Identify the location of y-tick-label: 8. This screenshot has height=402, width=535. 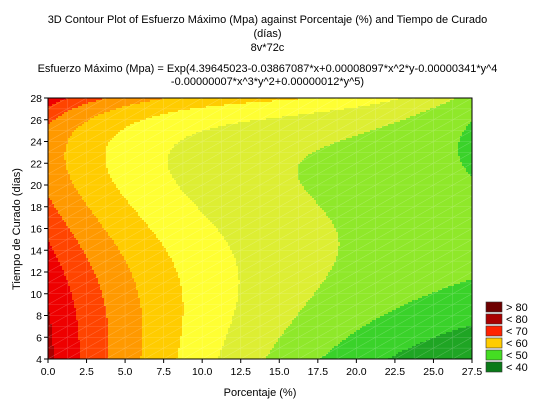
(39, 317).